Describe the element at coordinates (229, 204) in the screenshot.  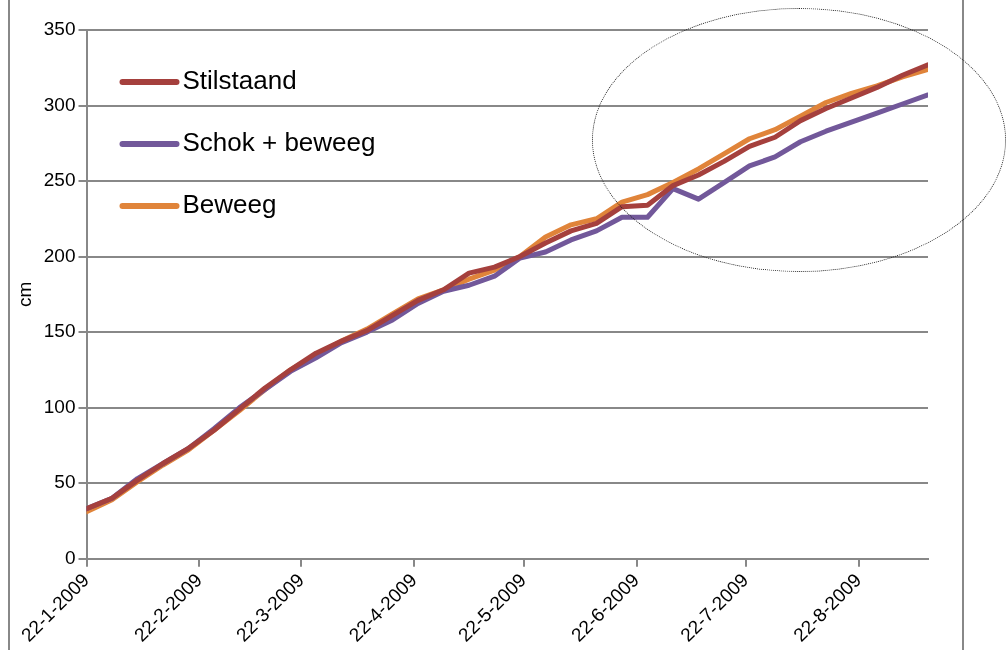
I see `legend-label: Beweeg` at that location.